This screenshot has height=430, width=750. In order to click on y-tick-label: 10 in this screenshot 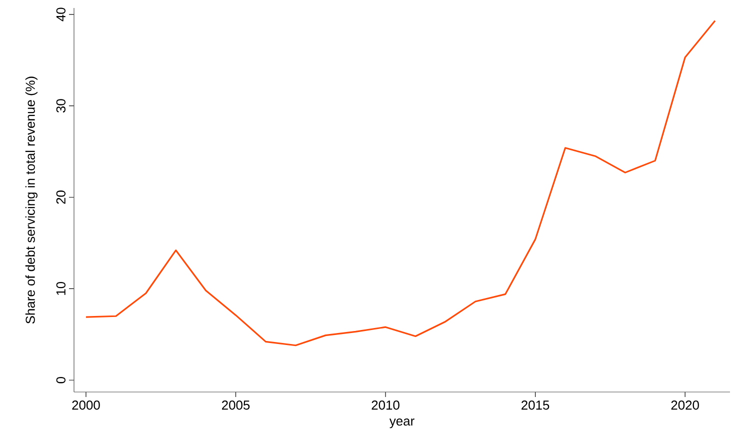, I will do `click(61, 288)`.